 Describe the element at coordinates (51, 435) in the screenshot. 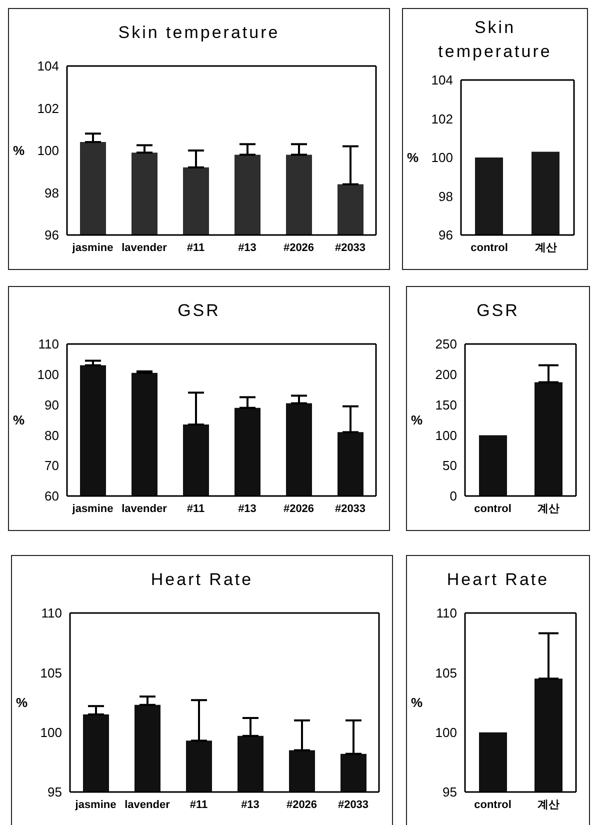

I see `y-tick-label: 80` at that location.